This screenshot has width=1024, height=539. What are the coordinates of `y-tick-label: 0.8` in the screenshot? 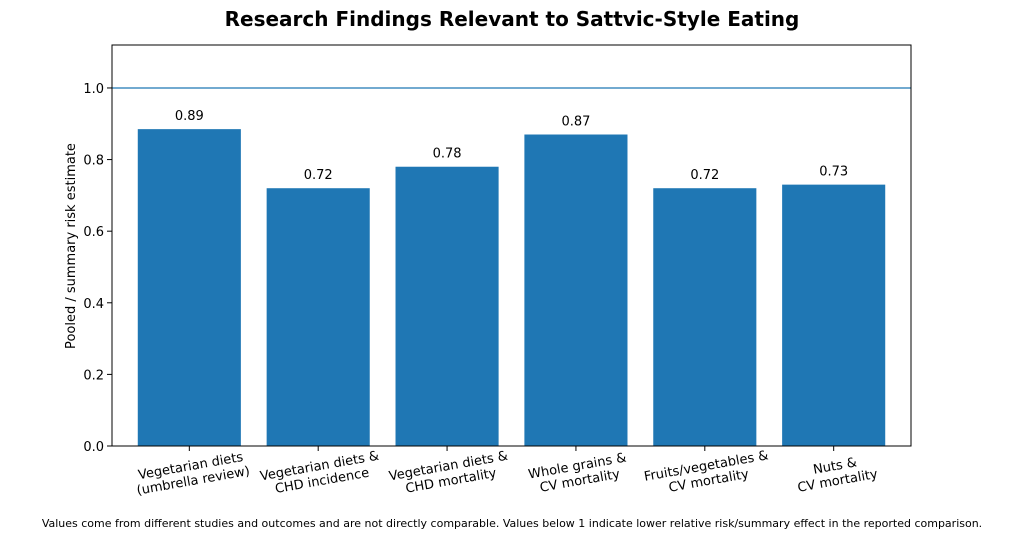 It's located at (93, 161).